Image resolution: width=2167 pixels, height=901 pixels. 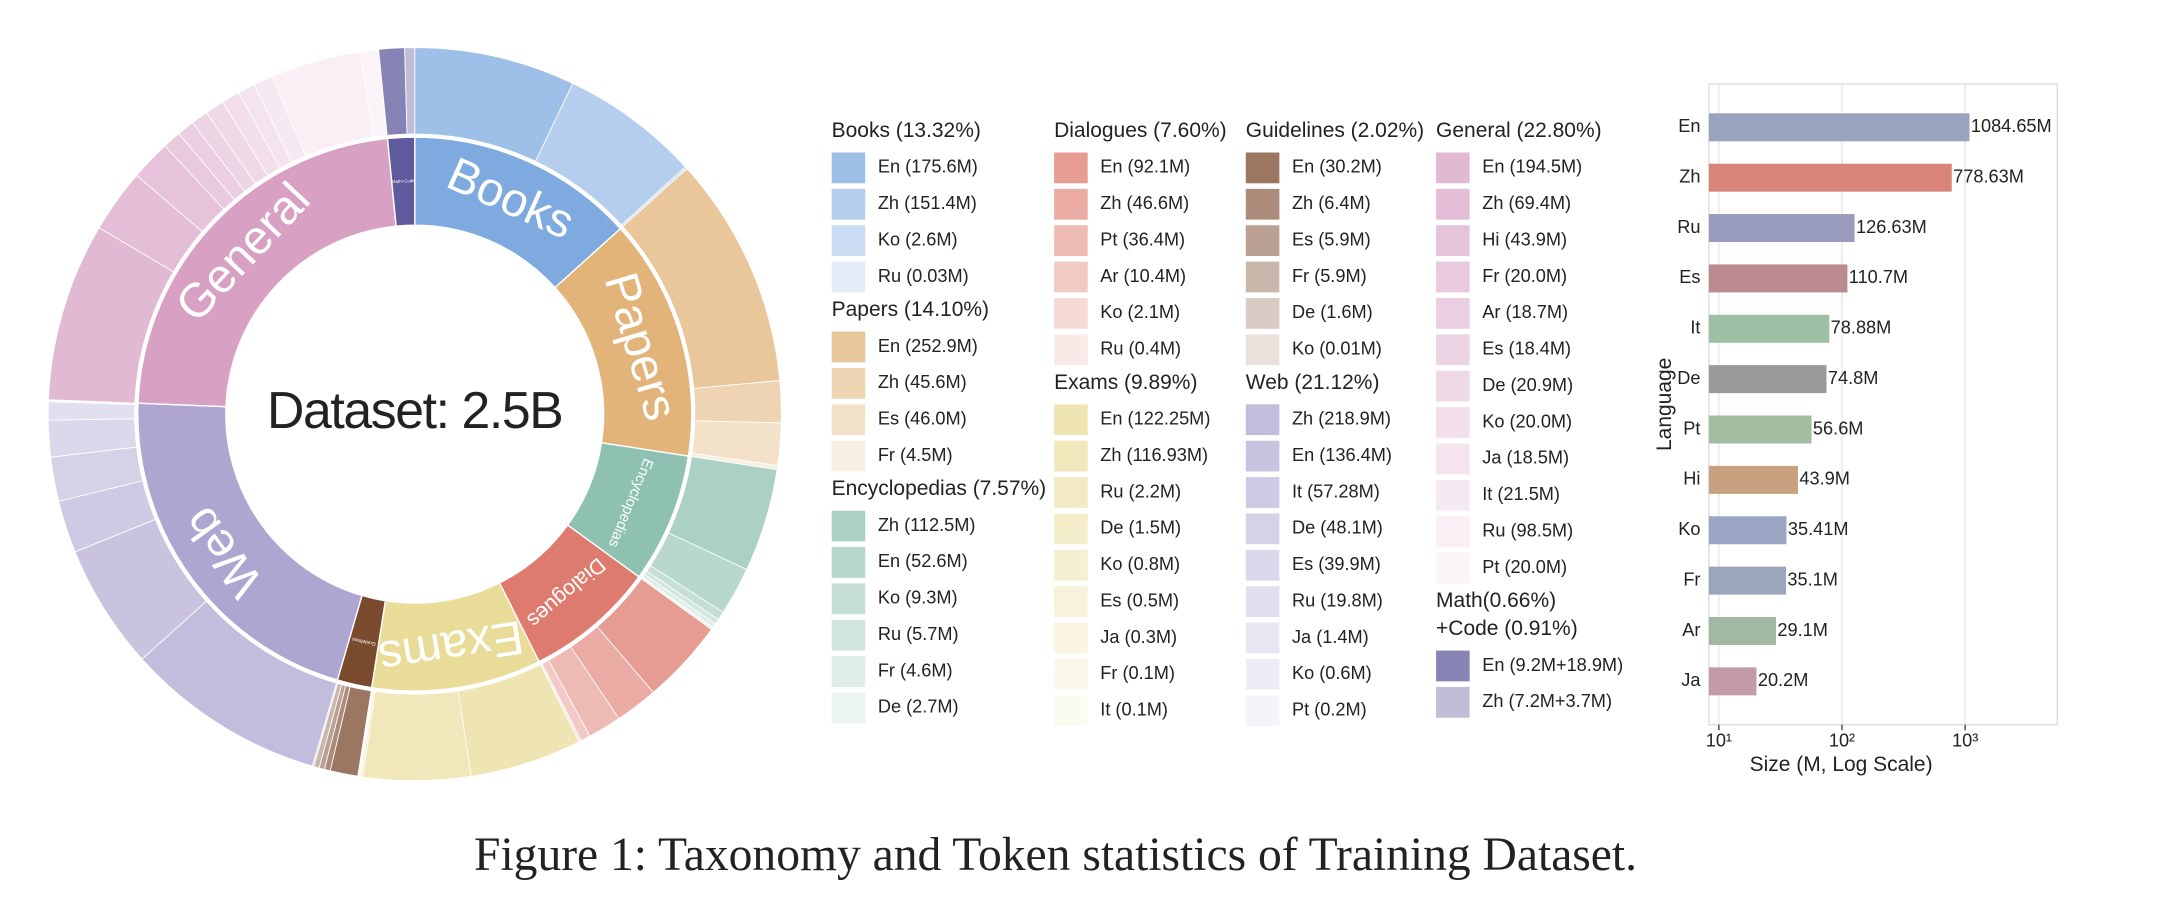 What do you see at coordinates (1332, 673) in the screenshot?
I see `legend-item: Ko (0.6M)` at bounding box center [1332, 673].